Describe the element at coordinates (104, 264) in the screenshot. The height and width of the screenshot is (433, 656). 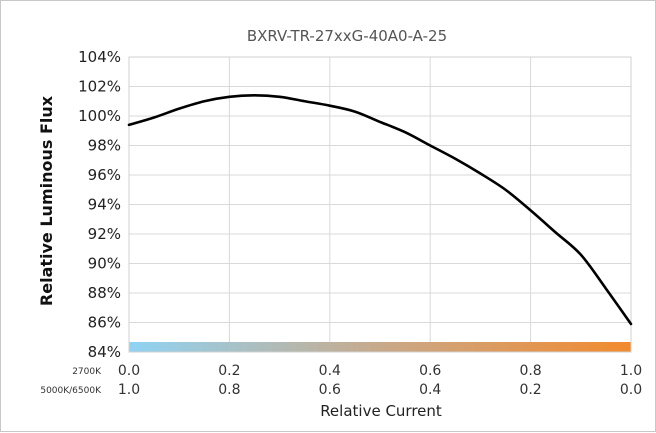
I see `y-tick-label: 90%` at that location.